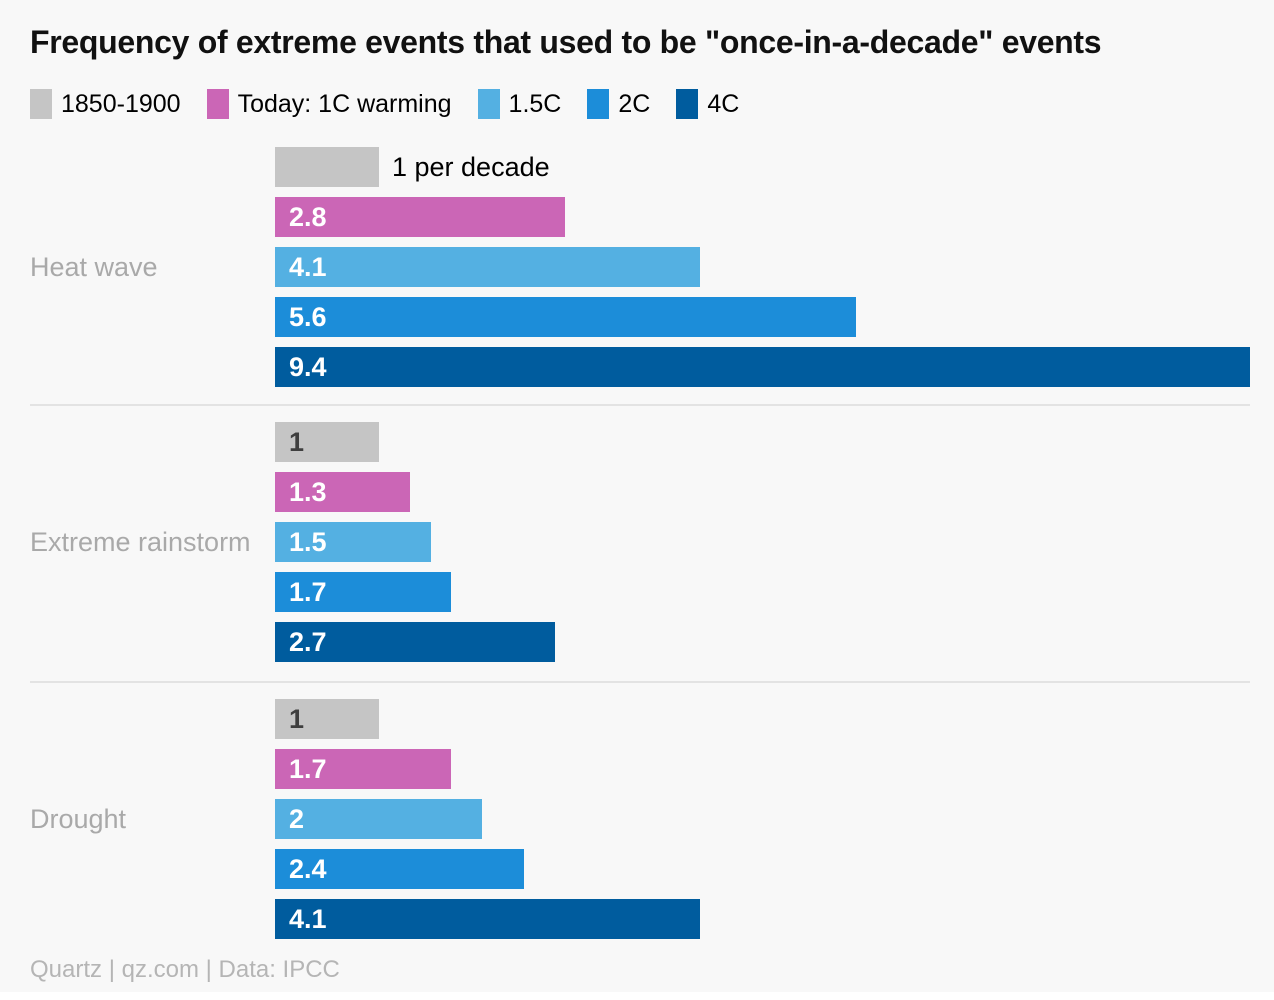 This screenshot has height=1000, width=1274. I want to click on legend-item-2: Today: 1C warming, so click(329, 104).